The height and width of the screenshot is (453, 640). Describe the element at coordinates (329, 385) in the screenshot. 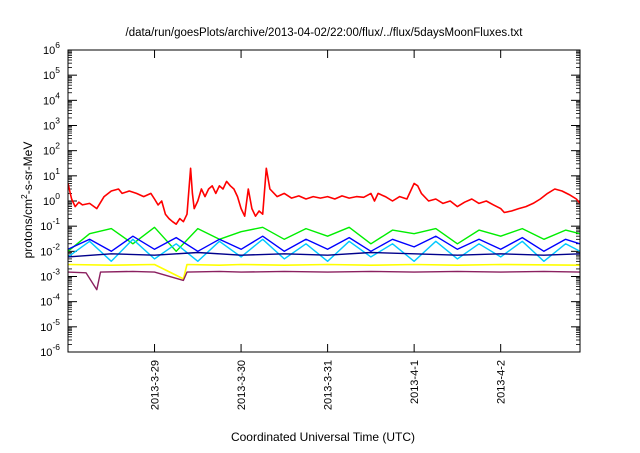

I see `x-tick-label: 2013-3-31` at that location.